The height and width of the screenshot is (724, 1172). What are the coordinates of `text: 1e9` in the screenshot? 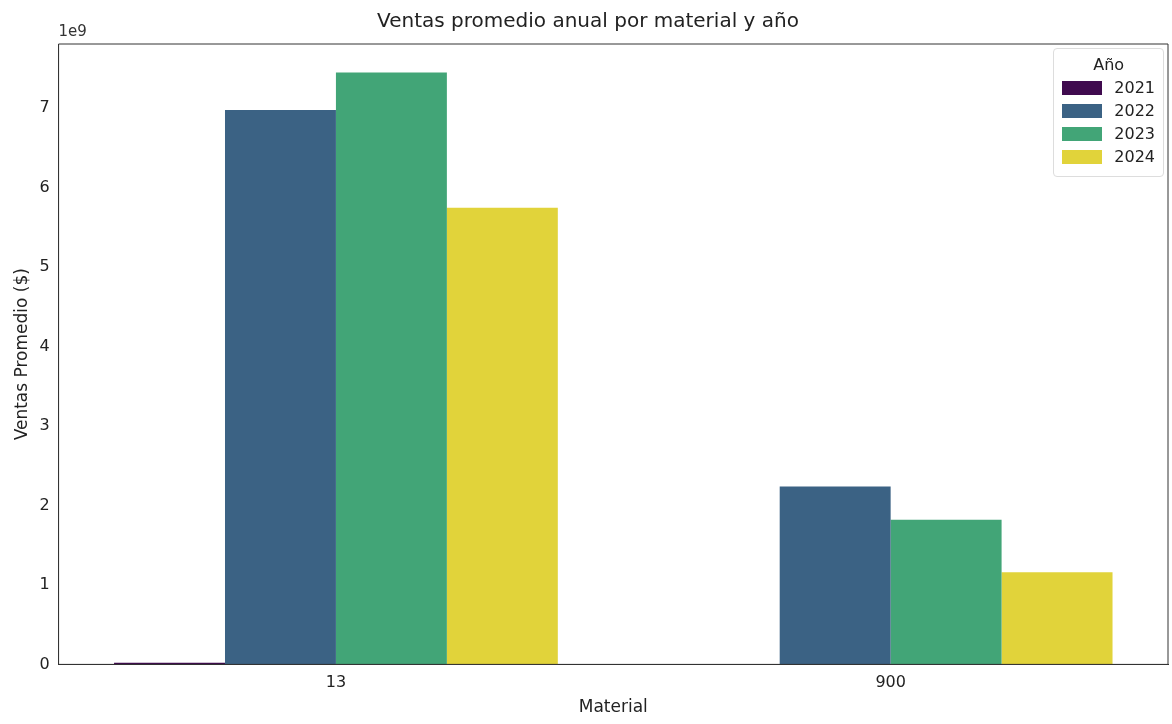 It's located at (72, 31).